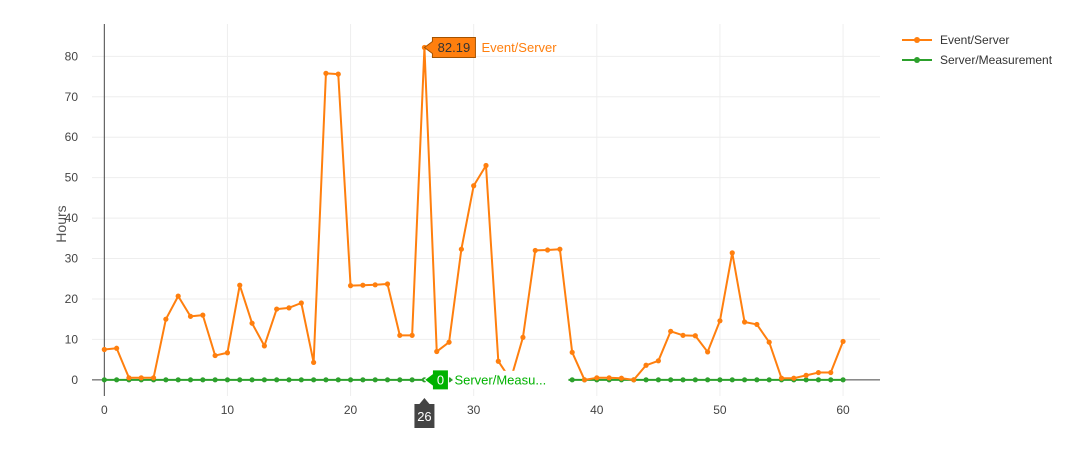 Image resolution: width=1091 pixels, height=453 pixels. What do you see at coordinates (955, 40) in the screenshot?
I see `legend-item-event-server: Event/Server` at bounding box center [955, 40].